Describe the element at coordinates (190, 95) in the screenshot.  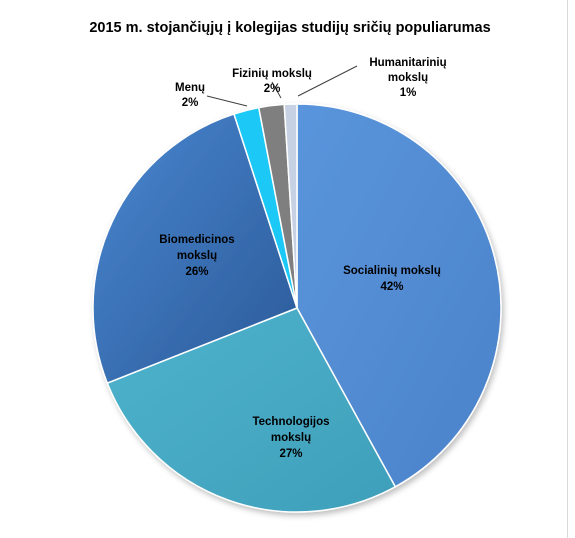
I see `slice-label-4: Menų 2%` at that location.